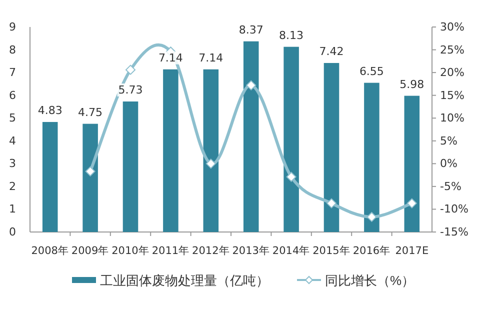 This screenshot has width=483, height=320. I want to click on y2-tick-label: 0%, so click(449, 163).